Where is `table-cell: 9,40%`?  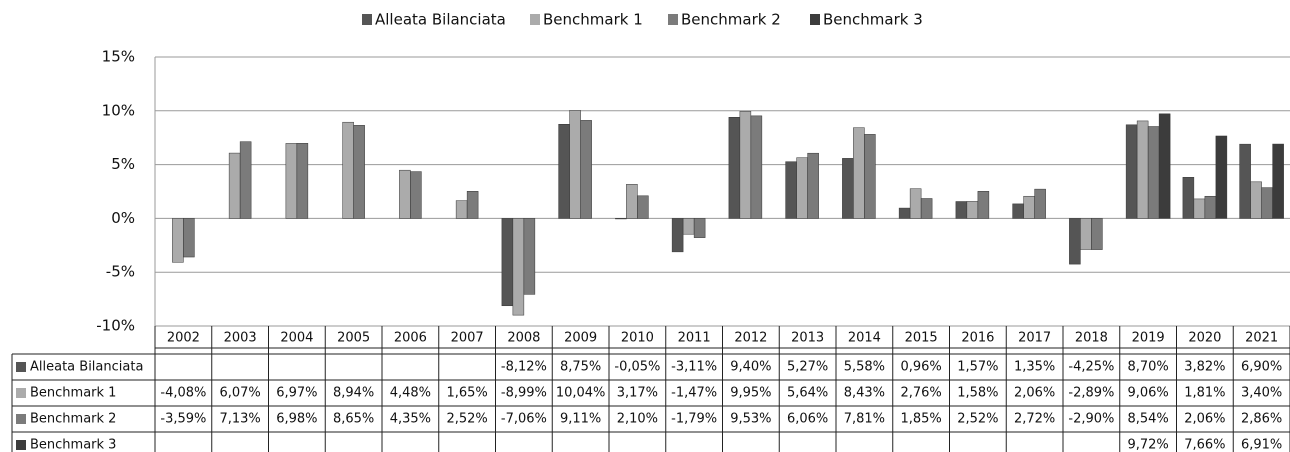 table-cell: 9,40% is located at coordinates (750, 367).